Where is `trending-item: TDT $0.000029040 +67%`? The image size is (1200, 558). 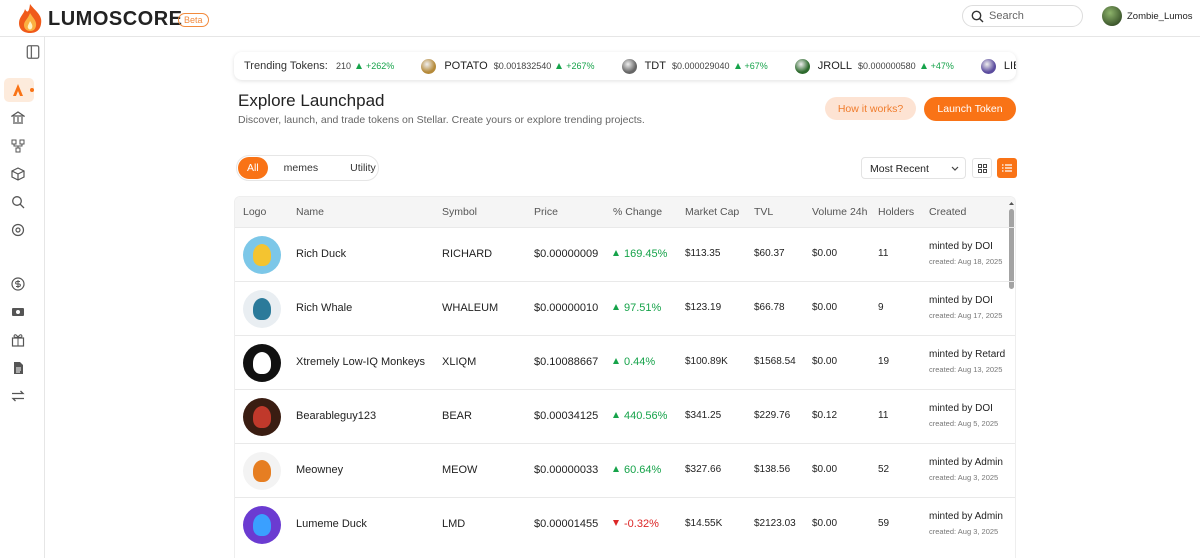
trending-item: TDT $0.000029040 +67% is located at coordinates (694, 66).